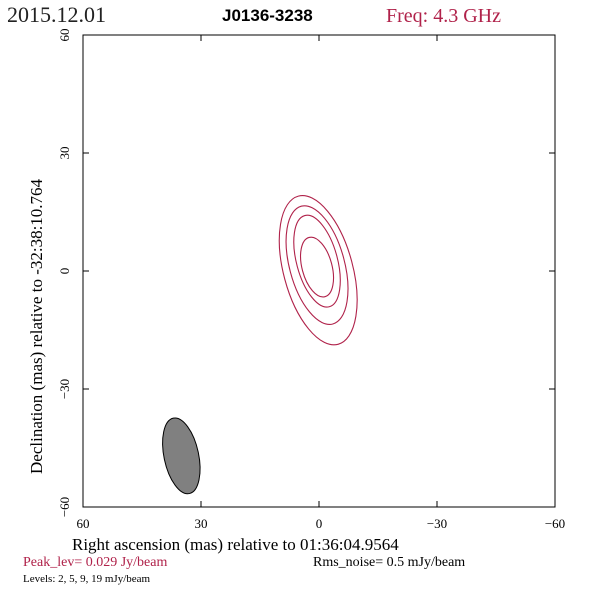 The height and width of the screenshot is (590, 590). What do you see at coordinates (95, 562) in the screenshot?
I see `peak-level: Peak_lev= 0.029 Jy/beam` at bounding box center [95, 562].